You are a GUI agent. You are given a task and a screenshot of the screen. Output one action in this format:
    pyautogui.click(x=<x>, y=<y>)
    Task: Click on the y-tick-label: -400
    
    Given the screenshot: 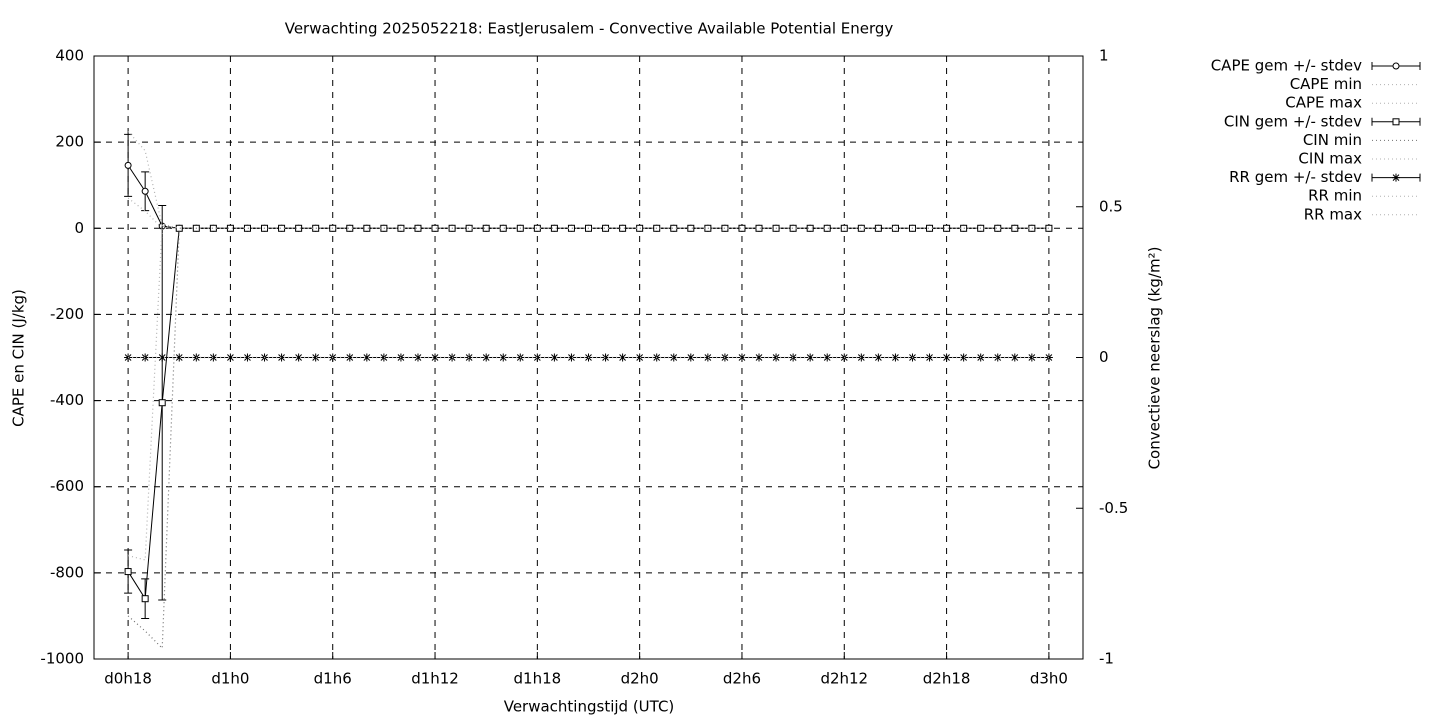 What is the action you would take?
    pyautogui.click(x=67, y=400)
    